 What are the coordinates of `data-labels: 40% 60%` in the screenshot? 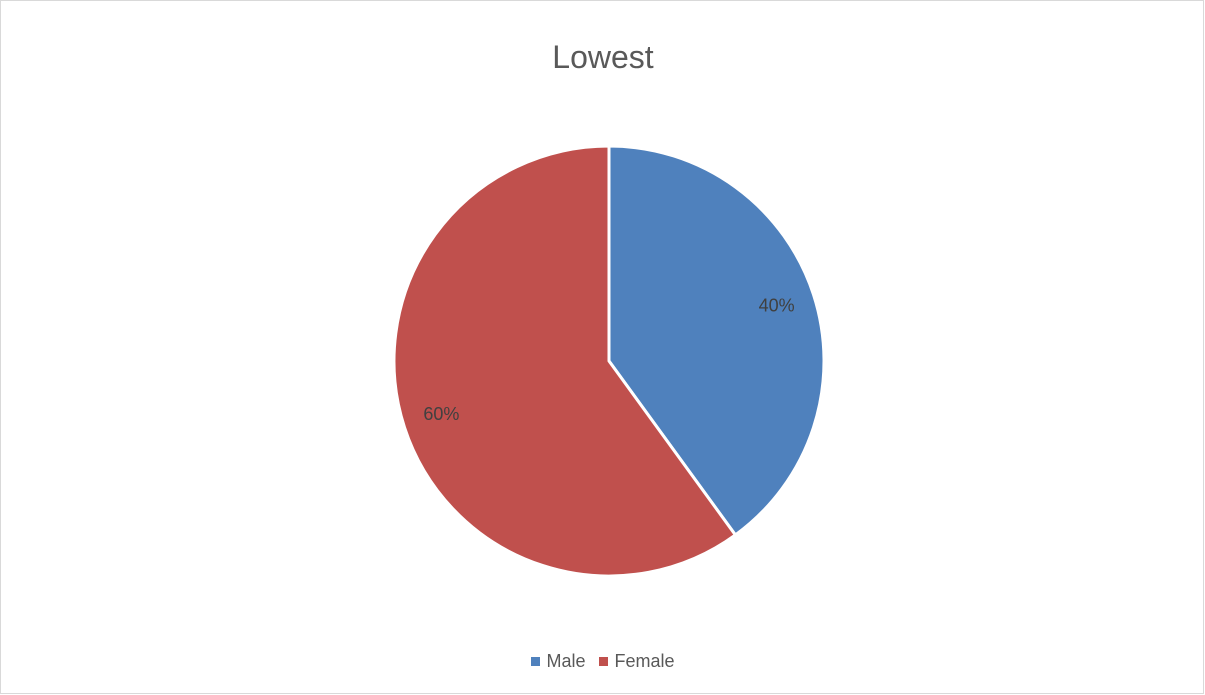 It's located at (608, 359).